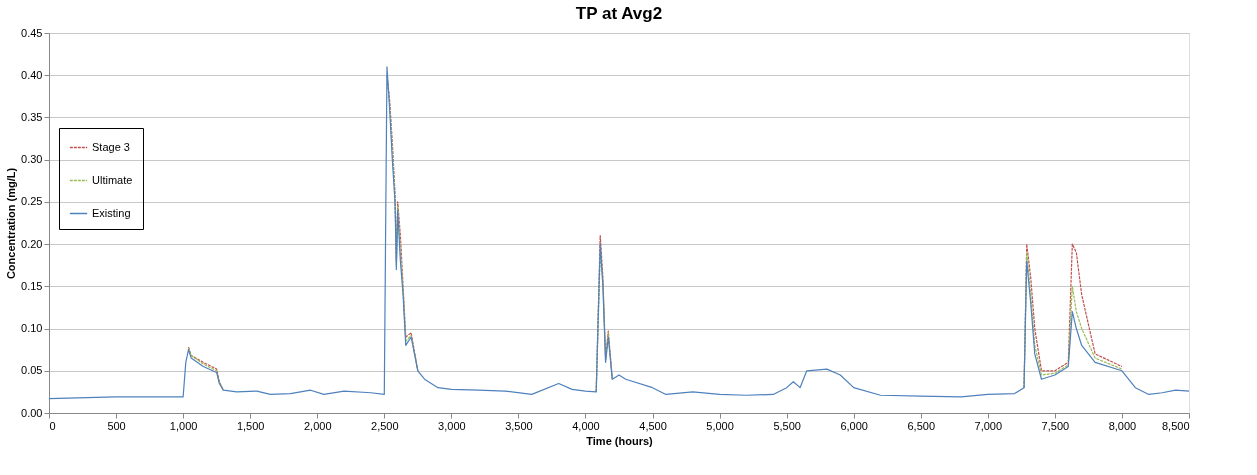 Image resolution: width=1257 pixels, height=475 pixels. Describe the element at coordinates (854, 425) in the screenshot. I see `x-tick-label: 6,000` at that location.